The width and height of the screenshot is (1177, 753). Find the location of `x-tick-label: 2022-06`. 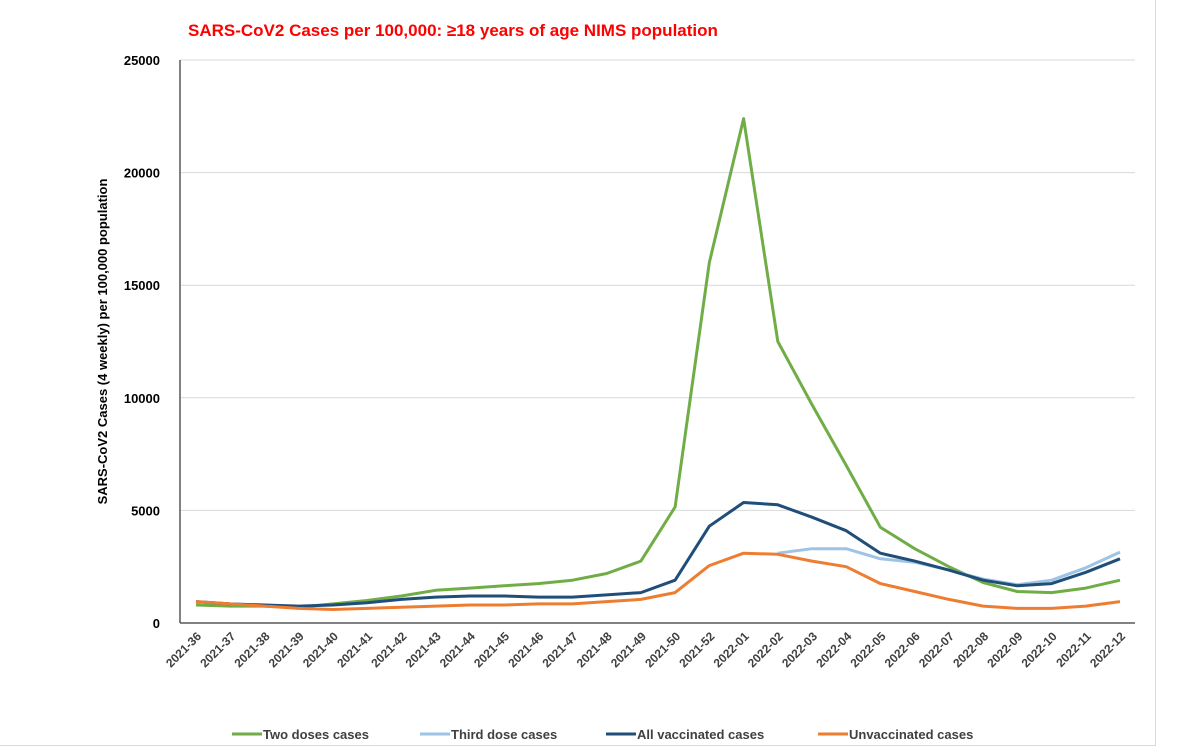

x-tick-label: 2022-06 is located at coordinates (902, 649).